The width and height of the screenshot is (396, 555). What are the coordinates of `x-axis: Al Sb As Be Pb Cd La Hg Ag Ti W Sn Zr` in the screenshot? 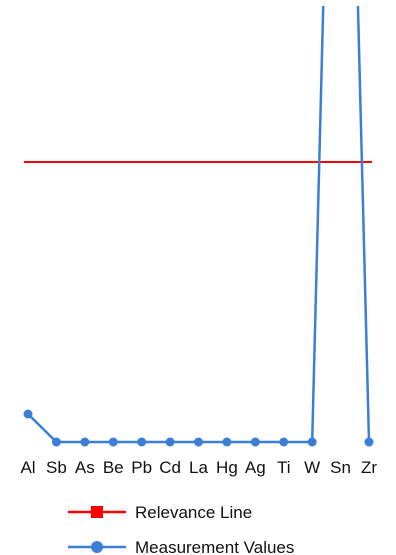 It's located at (198, 467).